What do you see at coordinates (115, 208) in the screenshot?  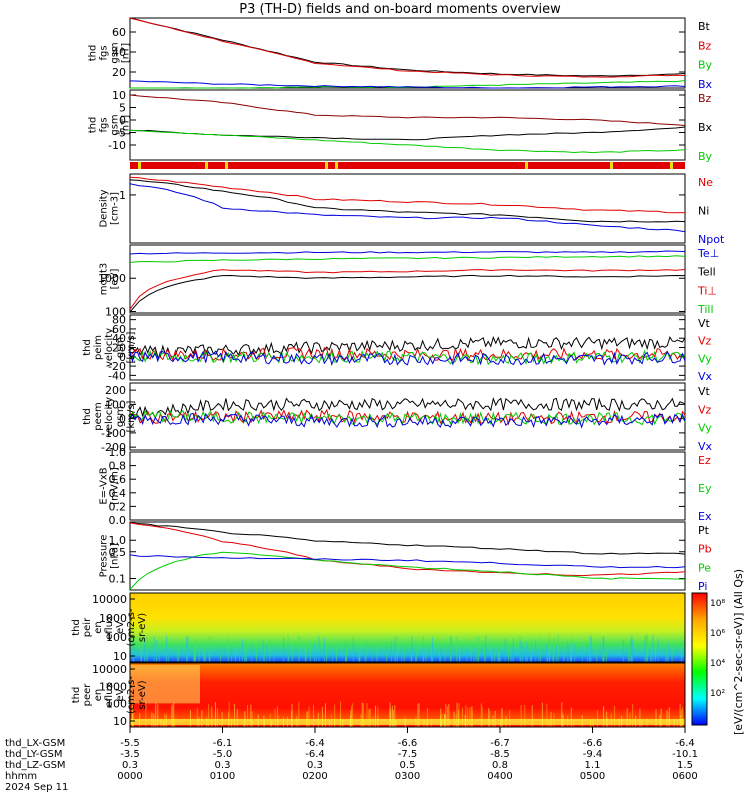 I see `y-axis-label: [cm-3]` at bounding box center [115, 208].